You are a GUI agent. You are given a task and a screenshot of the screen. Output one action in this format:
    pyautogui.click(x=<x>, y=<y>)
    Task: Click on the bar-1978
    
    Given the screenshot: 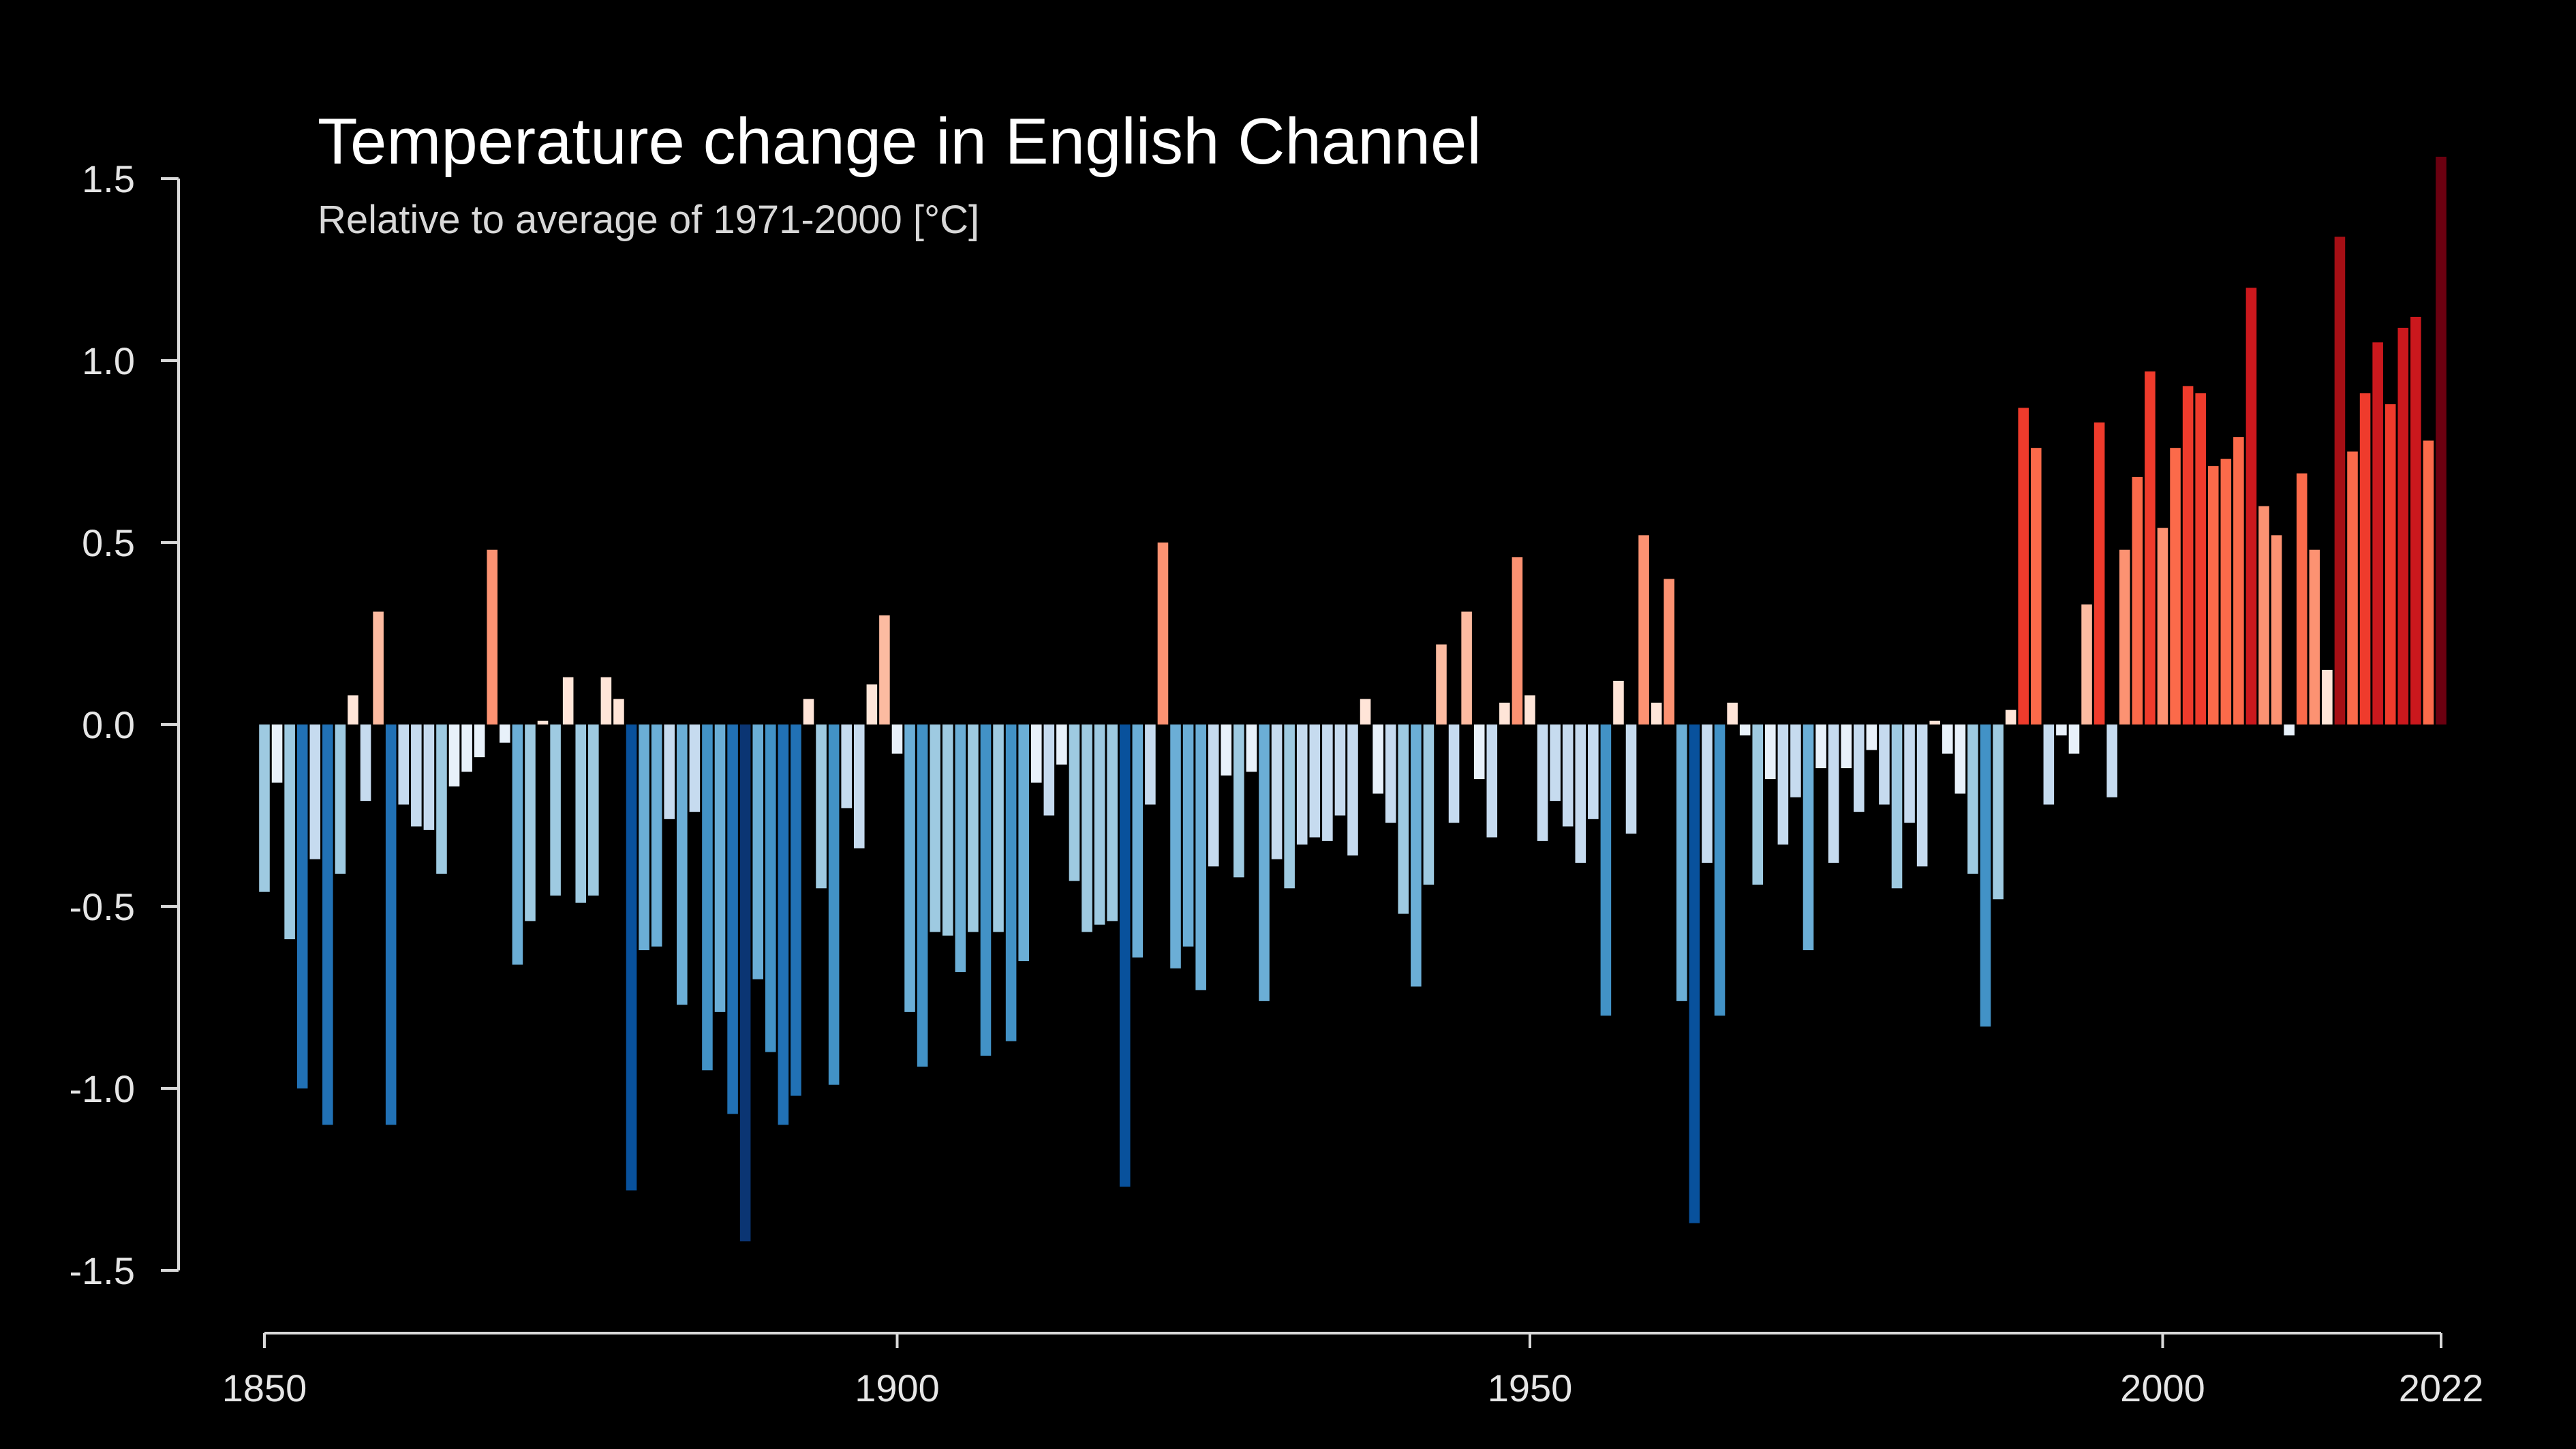 What is the action you would take?
    pyautogui.click(x=1884, y=765)
    